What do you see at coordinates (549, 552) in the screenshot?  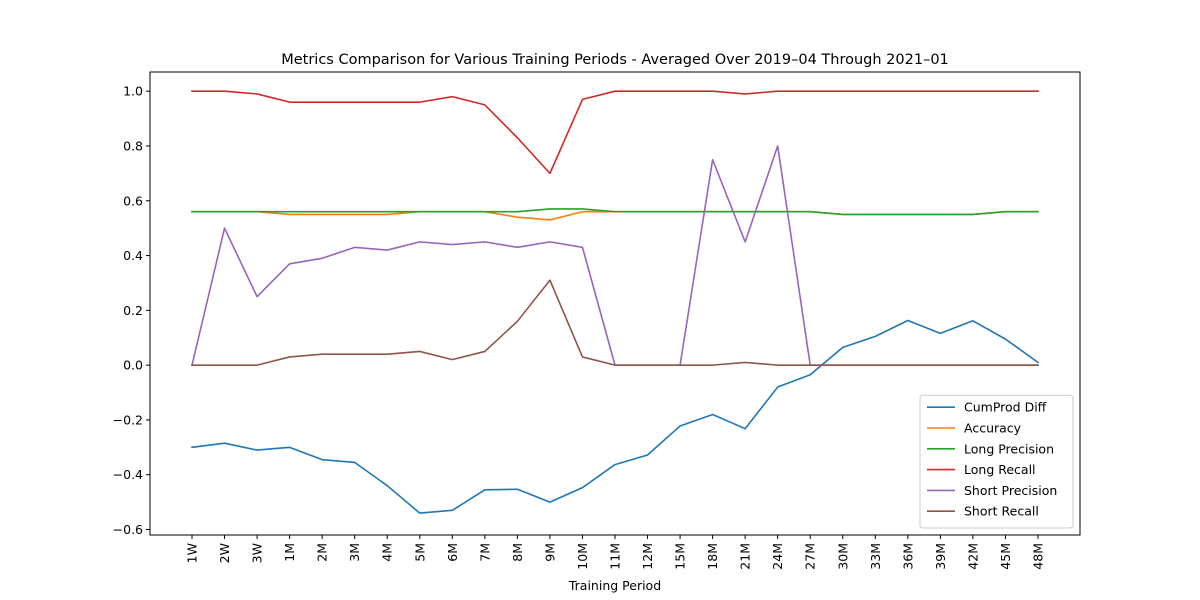 I see `x-tick-label: 9M` at bounding box center [549, 552].